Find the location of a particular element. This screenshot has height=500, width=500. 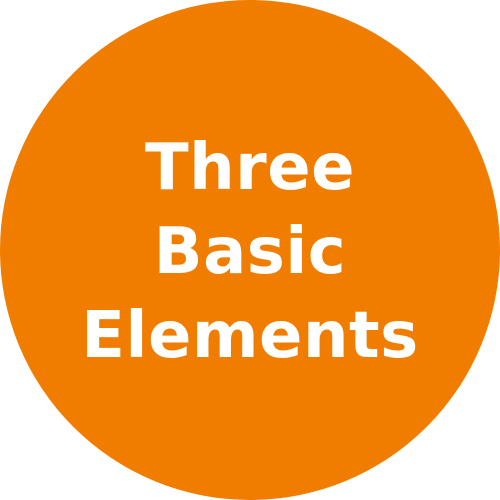

badge-line-2: Basic is located at coordinates (250, 252).